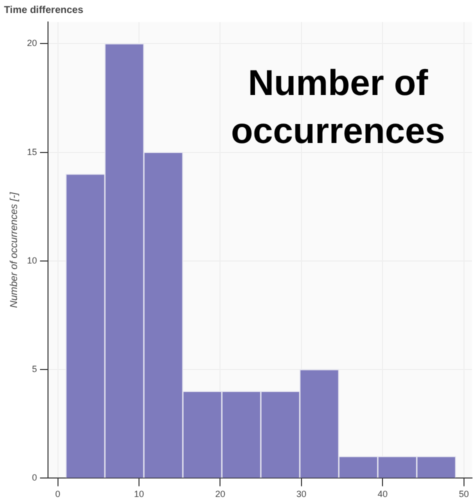 Image resolution: width=474 pixels, height=503 pixels. Describe the element at coordinates (32, 151) in the screenshot. I see `y-tick-label: 15` at that location.